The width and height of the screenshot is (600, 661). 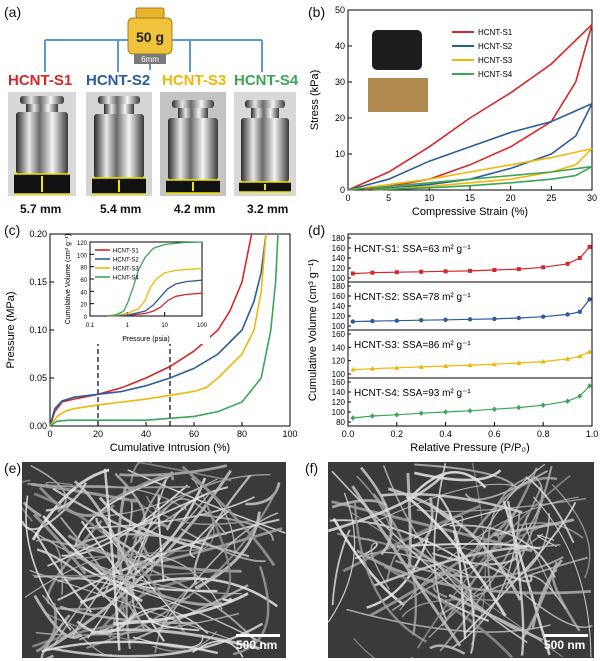 What do you see at coordinates (170, 448) in the screenshot?
I see `x-axis-label: Cumulative Intrusion (%)` at bounding box center [170, 448].